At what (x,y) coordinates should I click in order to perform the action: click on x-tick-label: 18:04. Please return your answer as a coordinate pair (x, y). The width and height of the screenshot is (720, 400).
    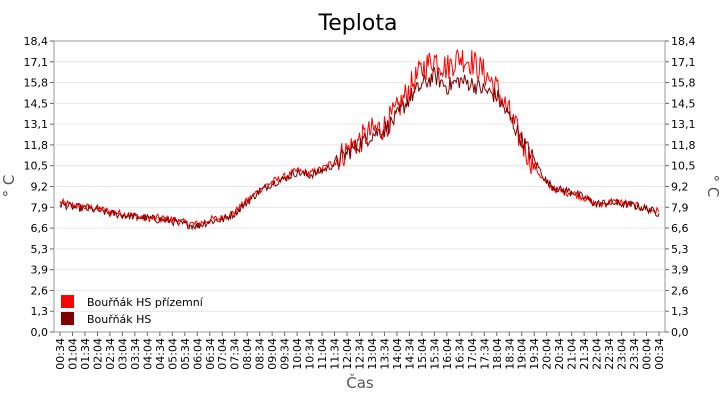
    Looking at the image, I should click on (497, 354).